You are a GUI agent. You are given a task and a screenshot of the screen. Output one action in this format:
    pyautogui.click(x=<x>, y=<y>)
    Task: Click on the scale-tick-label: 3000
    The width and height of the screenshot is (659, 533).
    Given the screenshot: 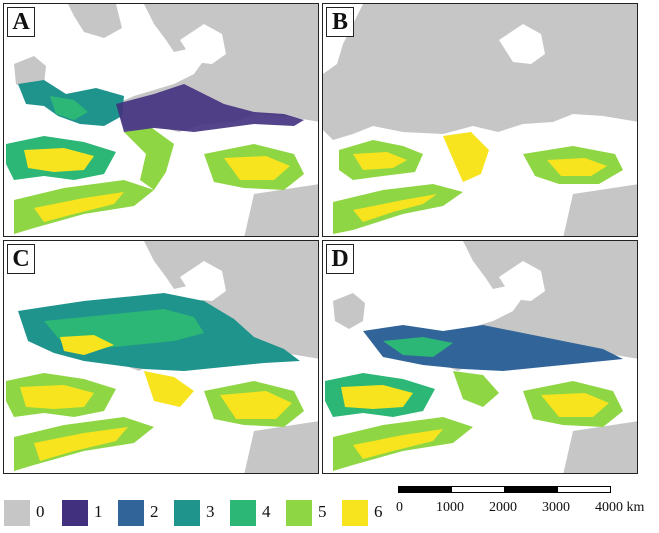 What is the action you would take?
    pyautogui.click(x=556, y=507)
    